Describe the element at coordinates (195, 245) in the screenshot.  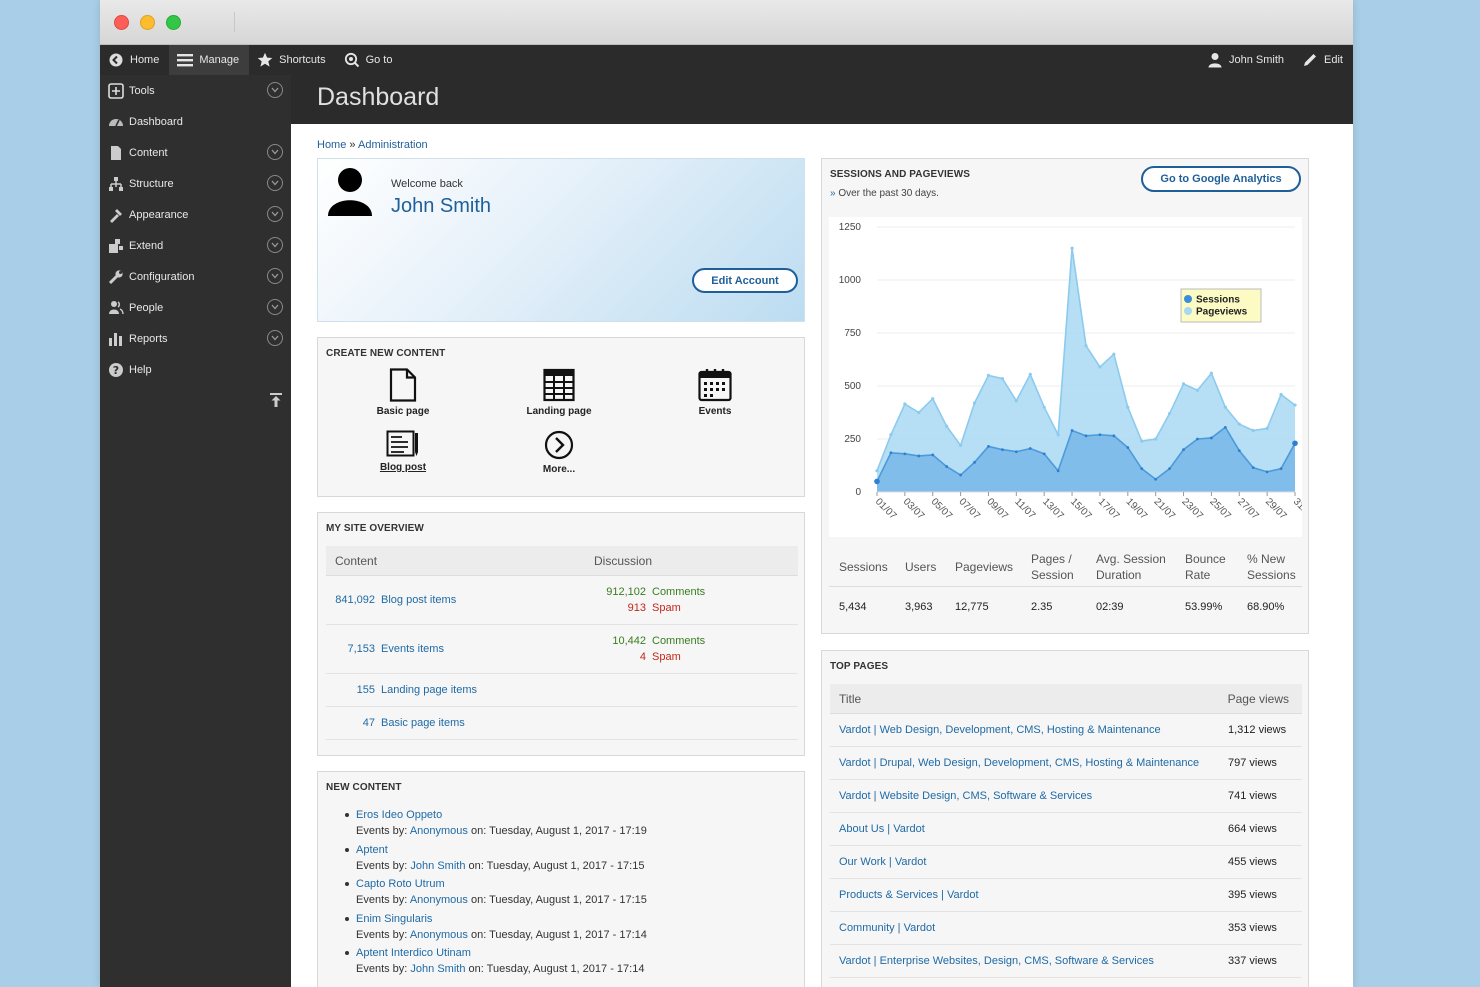
I see `sidebar-item-extend: Extend` at that location.